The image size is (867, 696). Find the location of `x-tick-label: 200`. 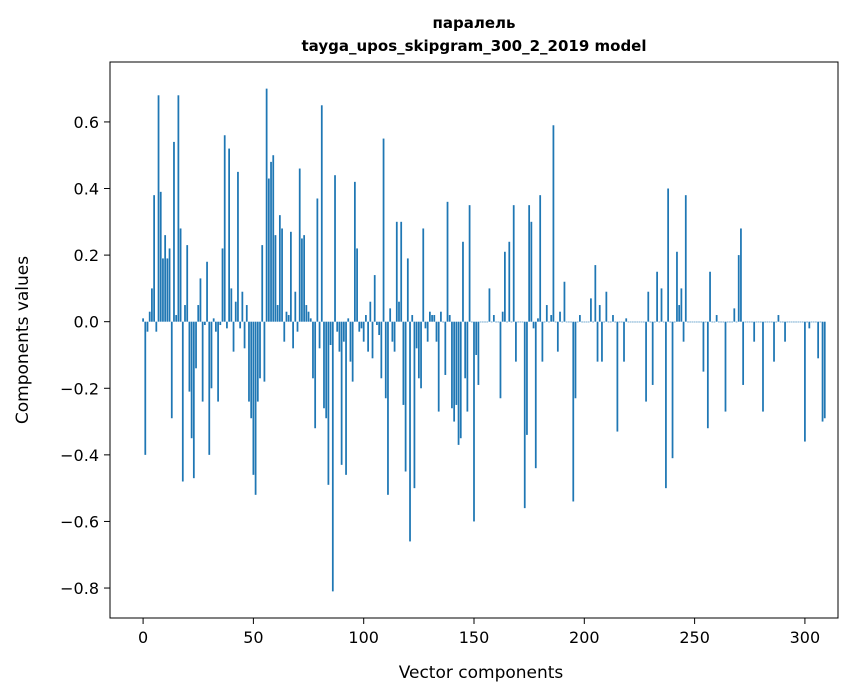

x-tick-label: 200 is located at coordinates (584, 637).